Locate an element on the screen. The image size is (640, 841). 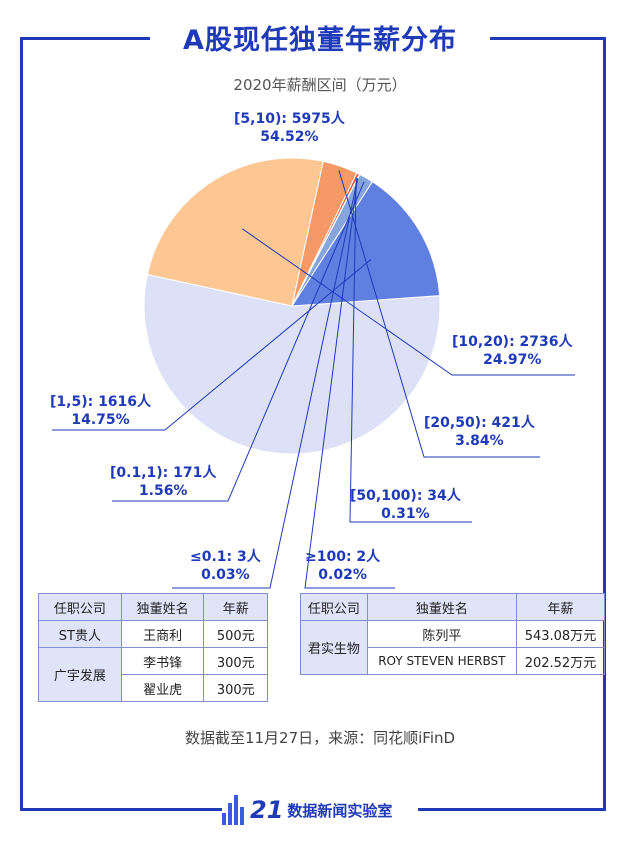
logo-number: 21 is located at coordinates (267, 810).